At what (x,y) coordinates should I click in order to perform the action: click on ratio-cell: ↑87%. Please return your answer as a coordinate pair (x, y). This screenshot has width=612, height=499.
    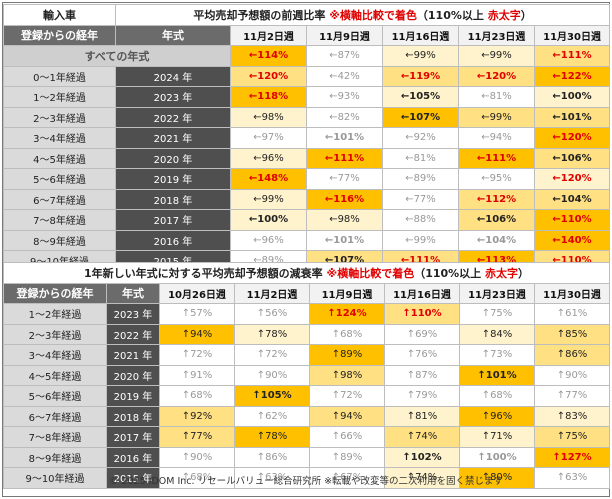
    Looking at the image, I should click on (422, 375).